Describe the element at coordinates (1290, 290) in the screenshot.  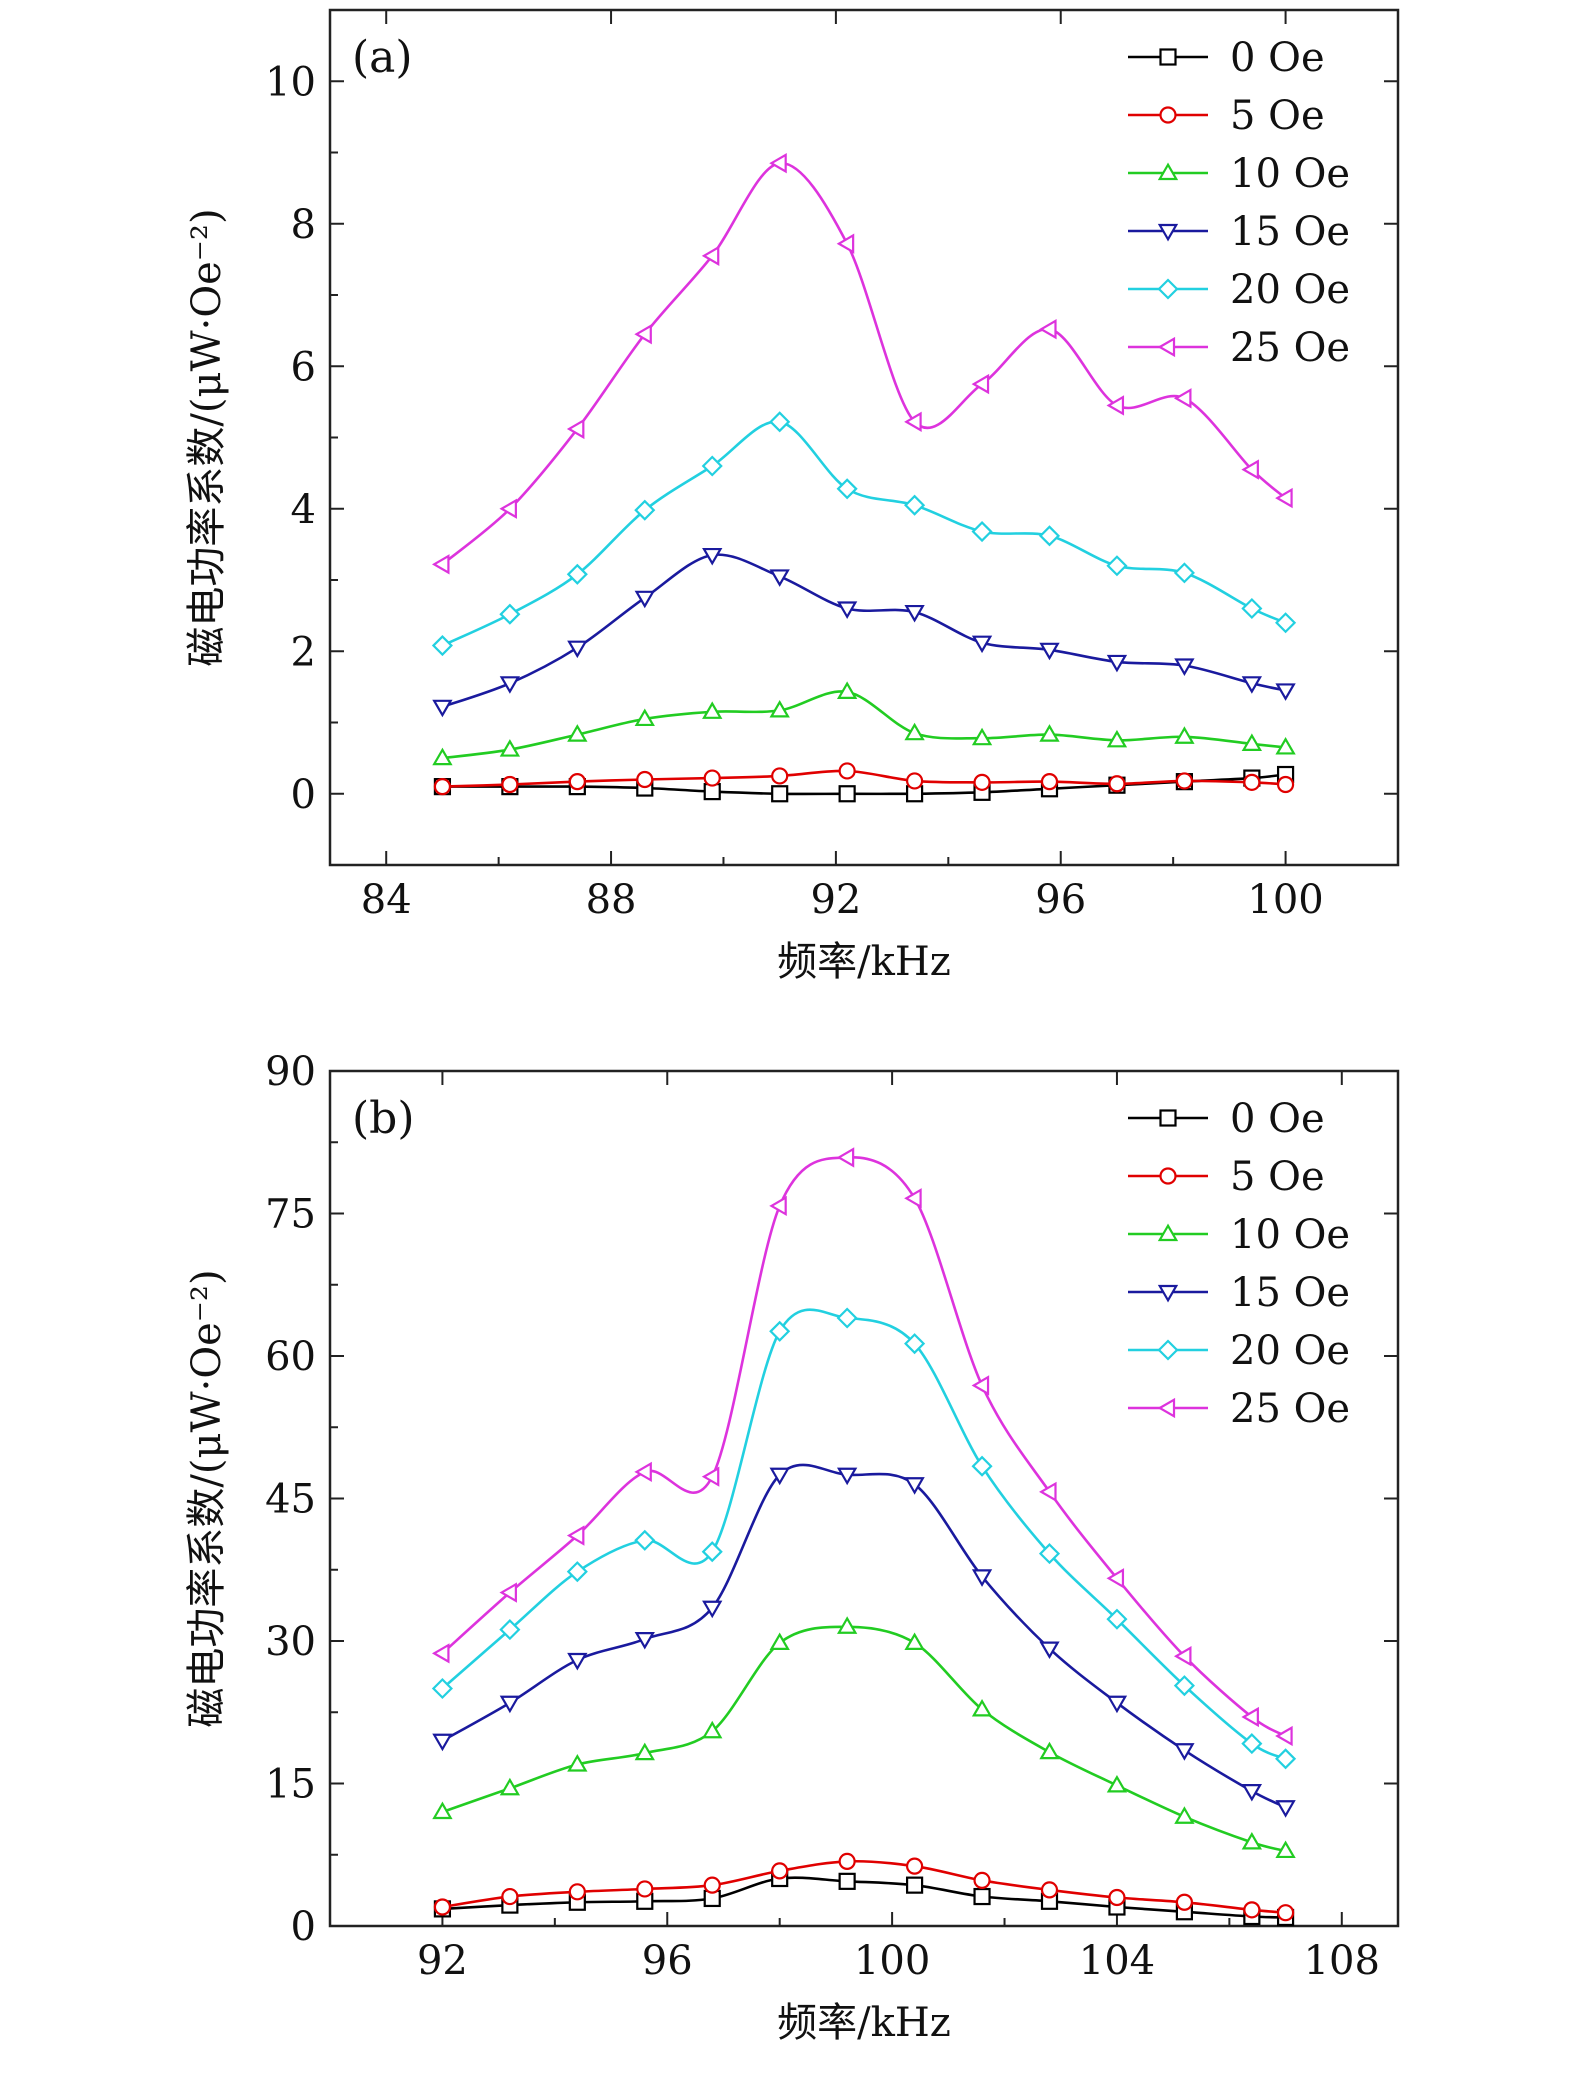
I see `legend-label: 20 Oe` at that location.